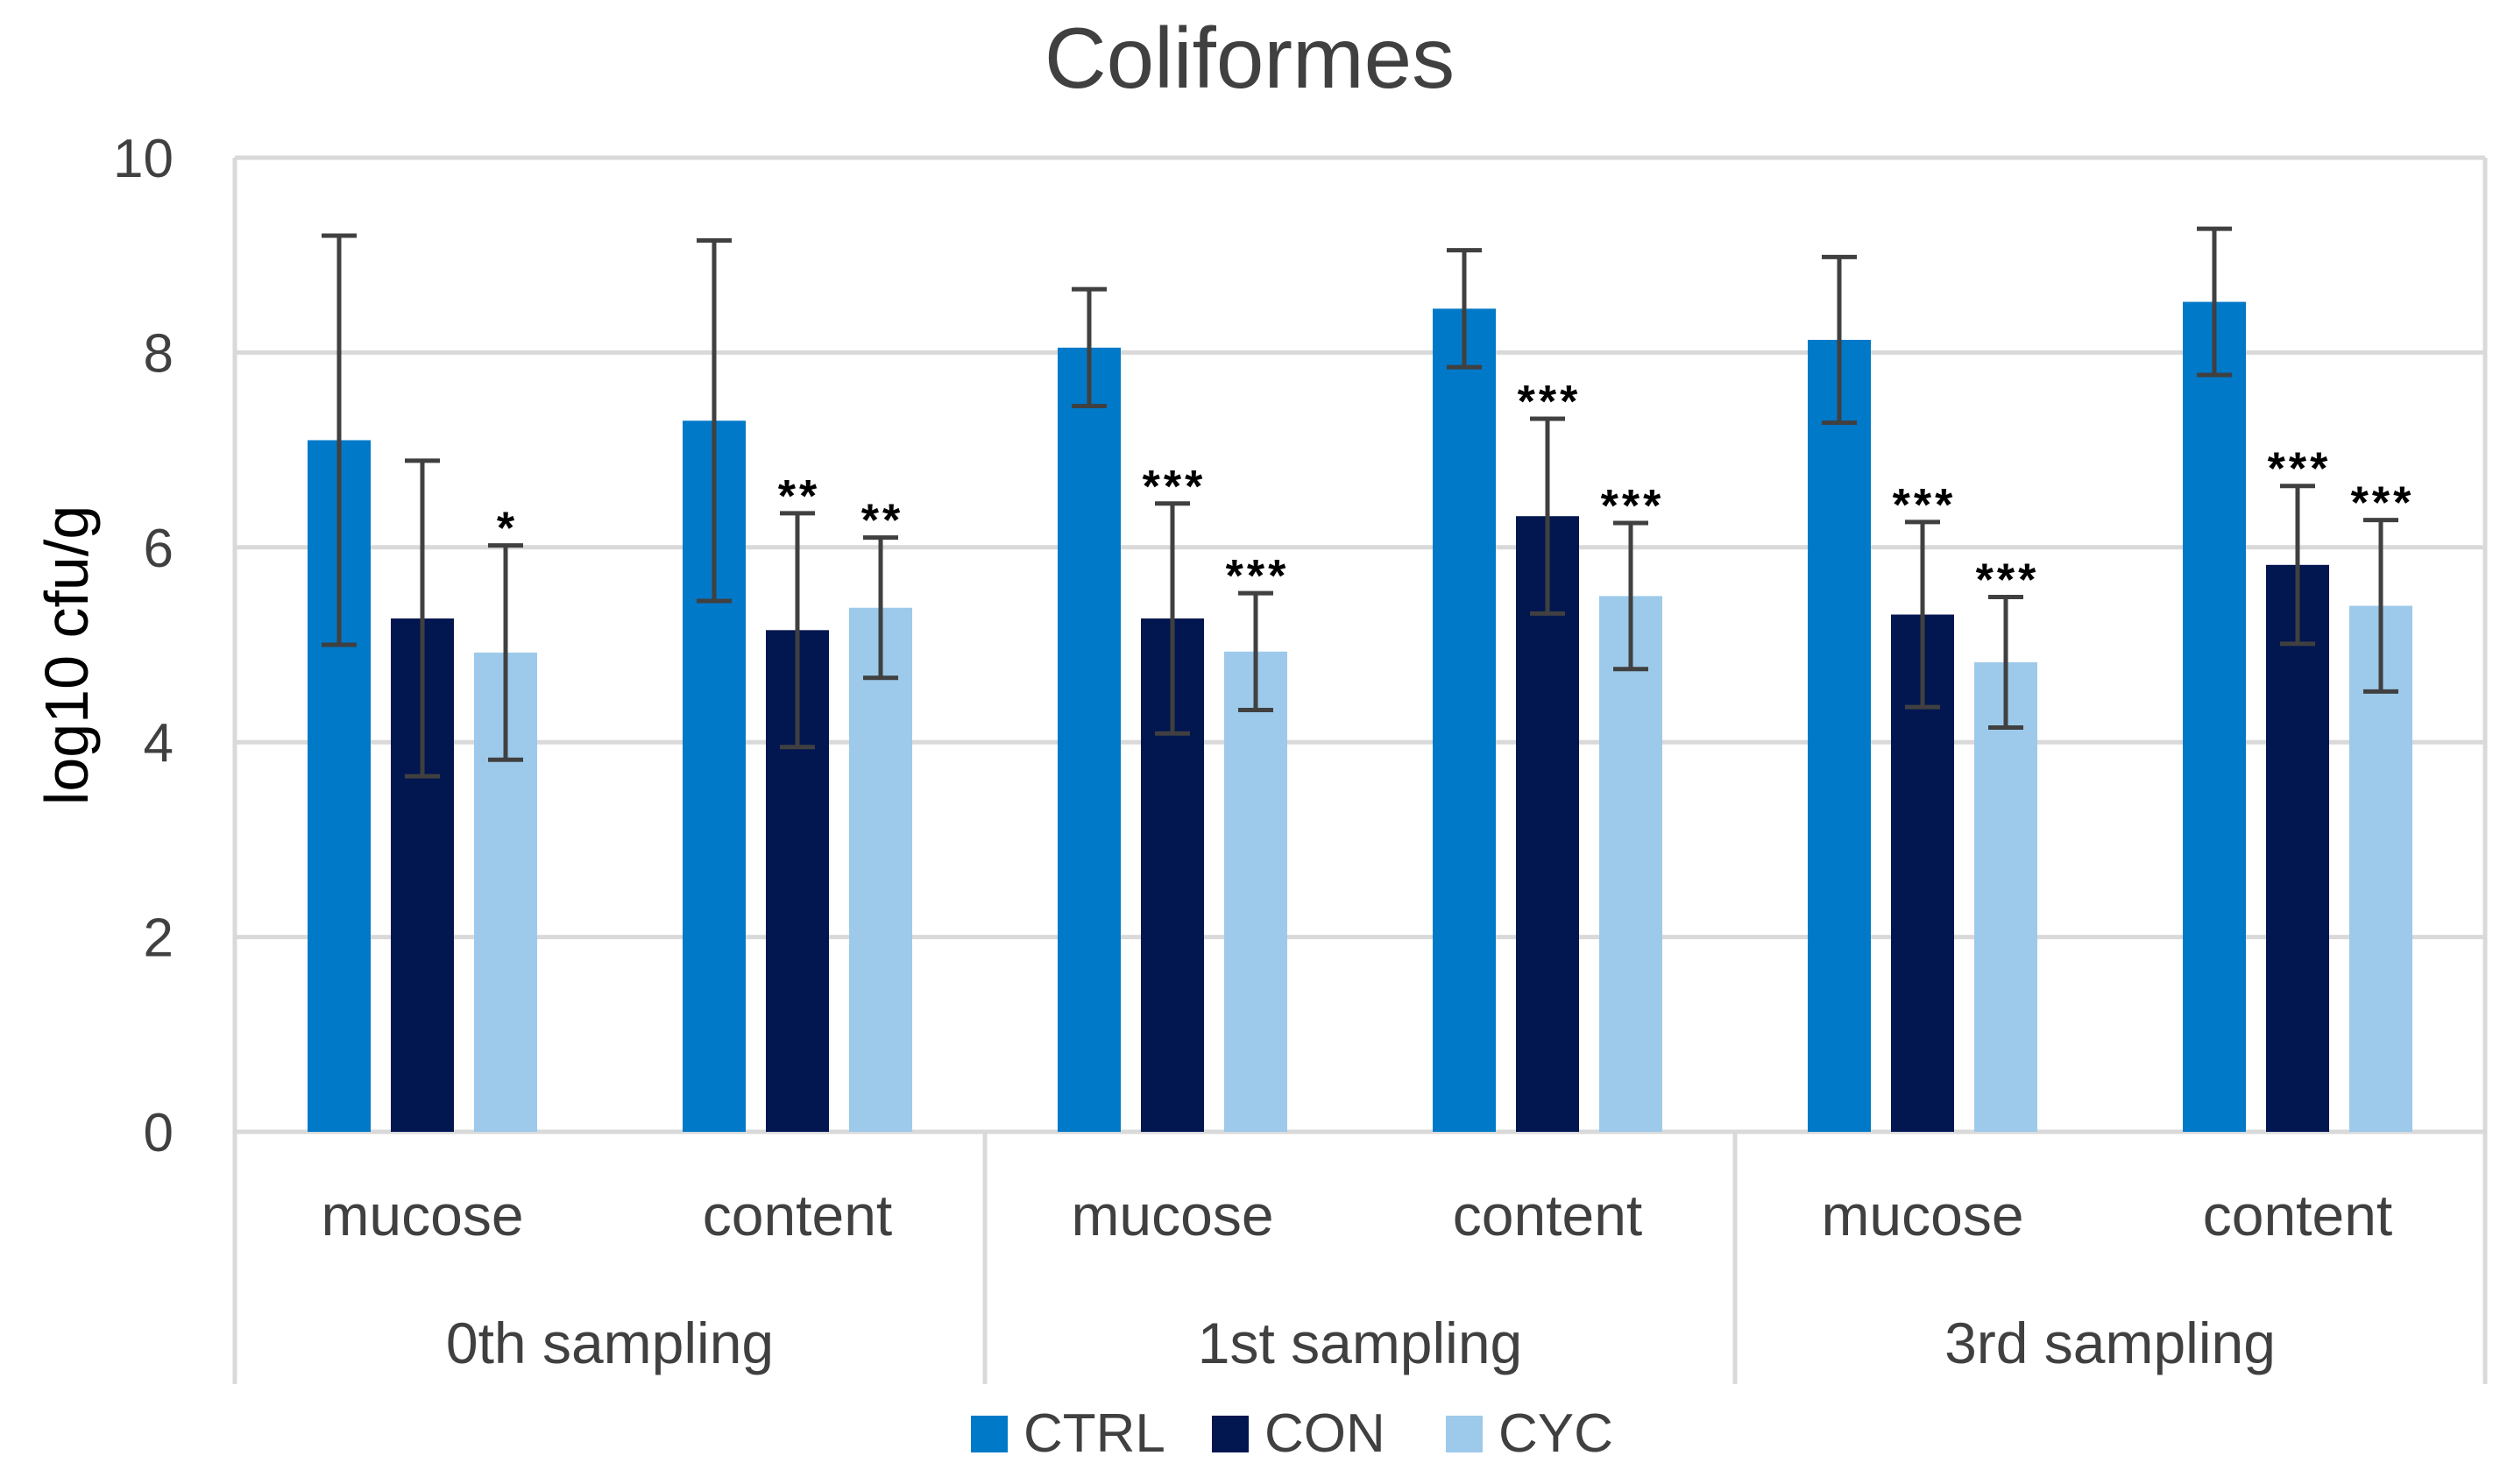  I want to click on x-group-label: 1st sampling, so click(1360, 1343).